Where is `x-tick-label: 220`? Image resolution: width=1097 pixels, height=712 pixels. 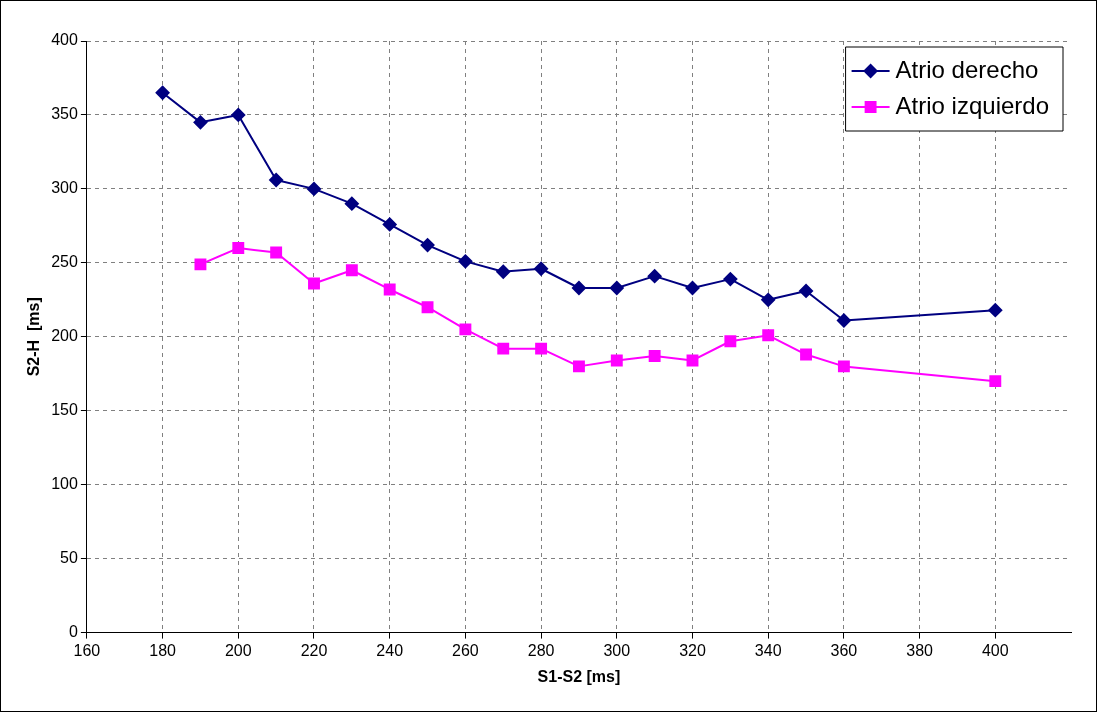
x-tick-label: 220 is located at coordinates (314, 650).